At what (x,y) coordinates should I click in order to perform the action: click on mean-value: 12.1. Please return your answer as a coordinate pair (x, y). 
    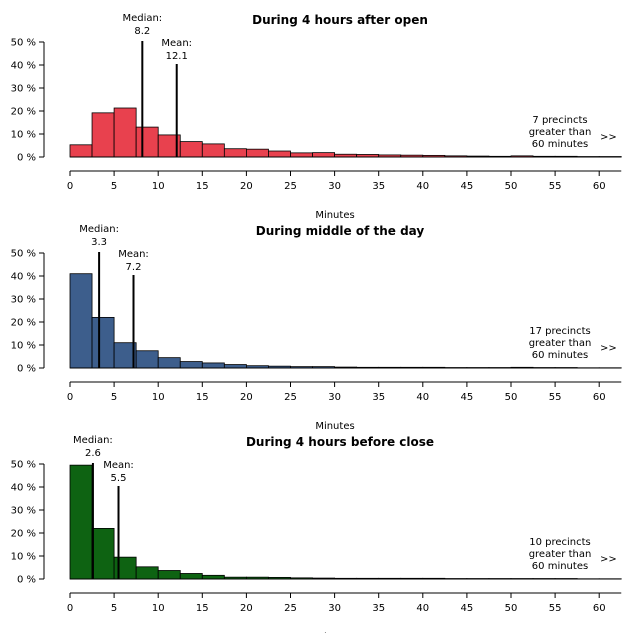
    Looking at the image, I should click on (177, 56).